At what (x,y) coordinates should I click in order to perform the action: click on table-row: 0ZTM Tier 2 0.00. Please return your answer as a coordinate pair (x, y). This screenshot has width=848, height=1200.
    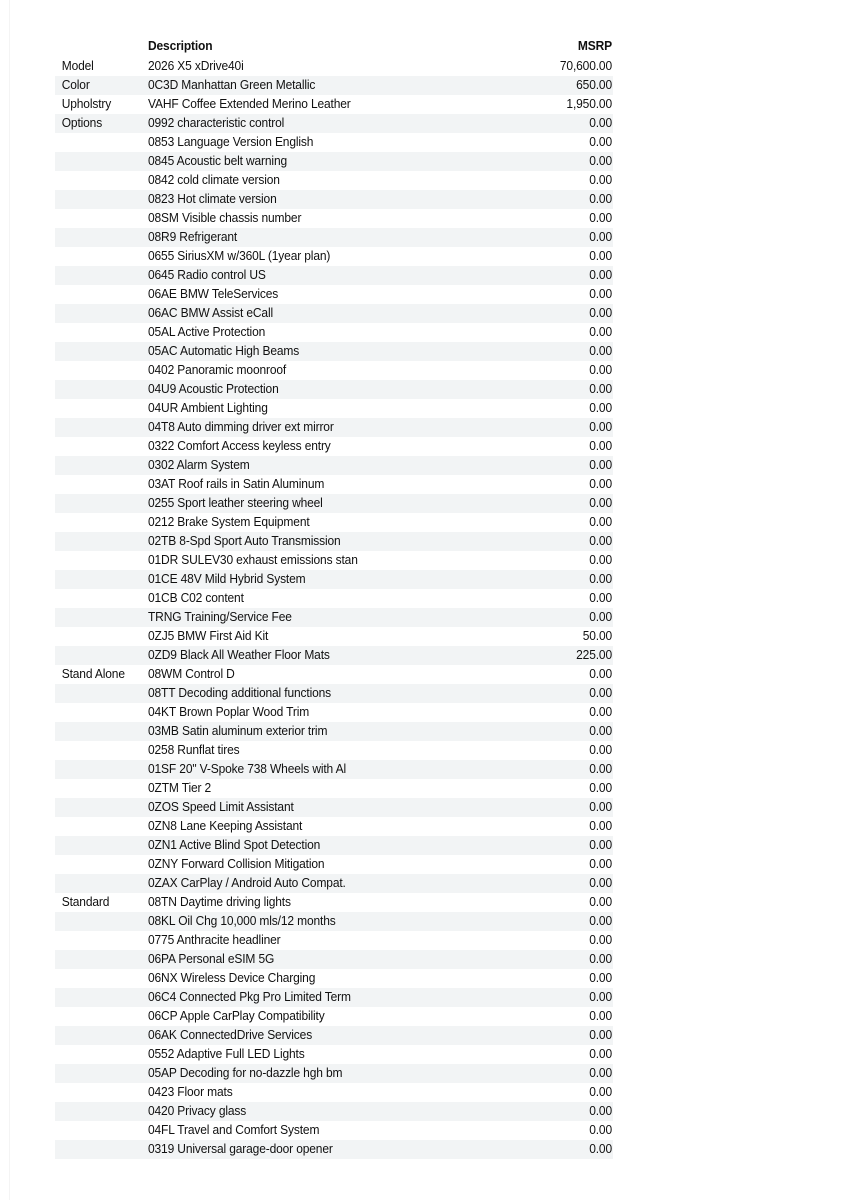
    Looking at the image, I should click on (334, 788).